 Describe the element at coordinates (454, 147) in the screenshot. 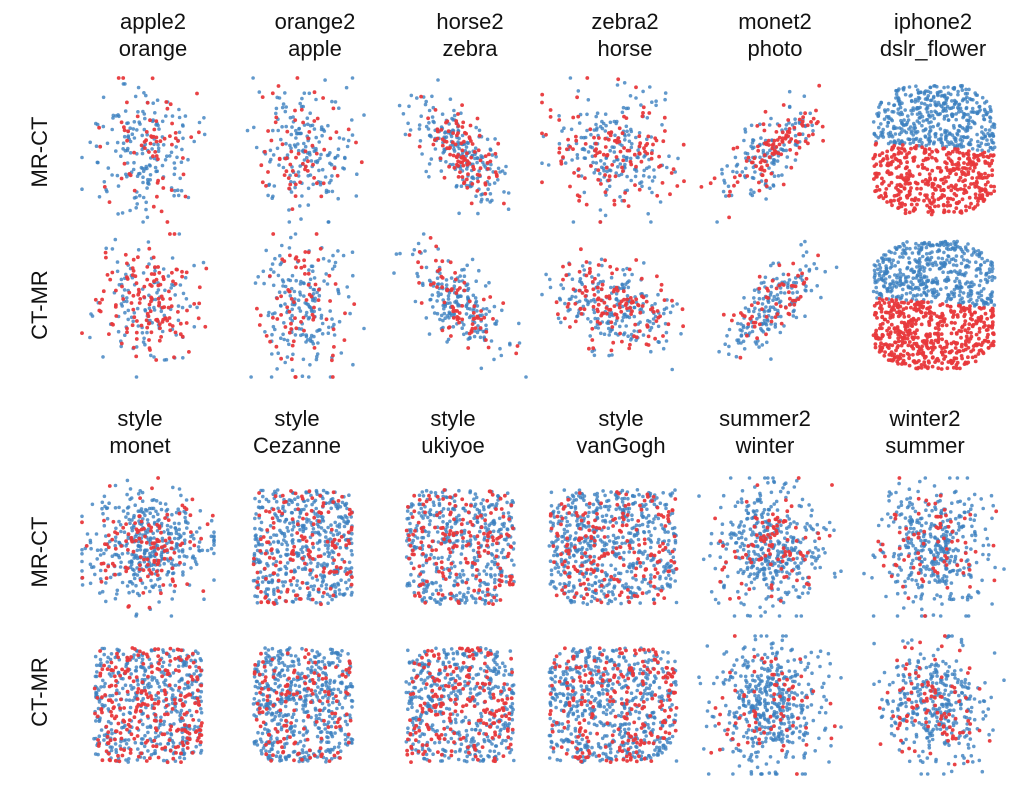

I see `scatter-panel` at that location.